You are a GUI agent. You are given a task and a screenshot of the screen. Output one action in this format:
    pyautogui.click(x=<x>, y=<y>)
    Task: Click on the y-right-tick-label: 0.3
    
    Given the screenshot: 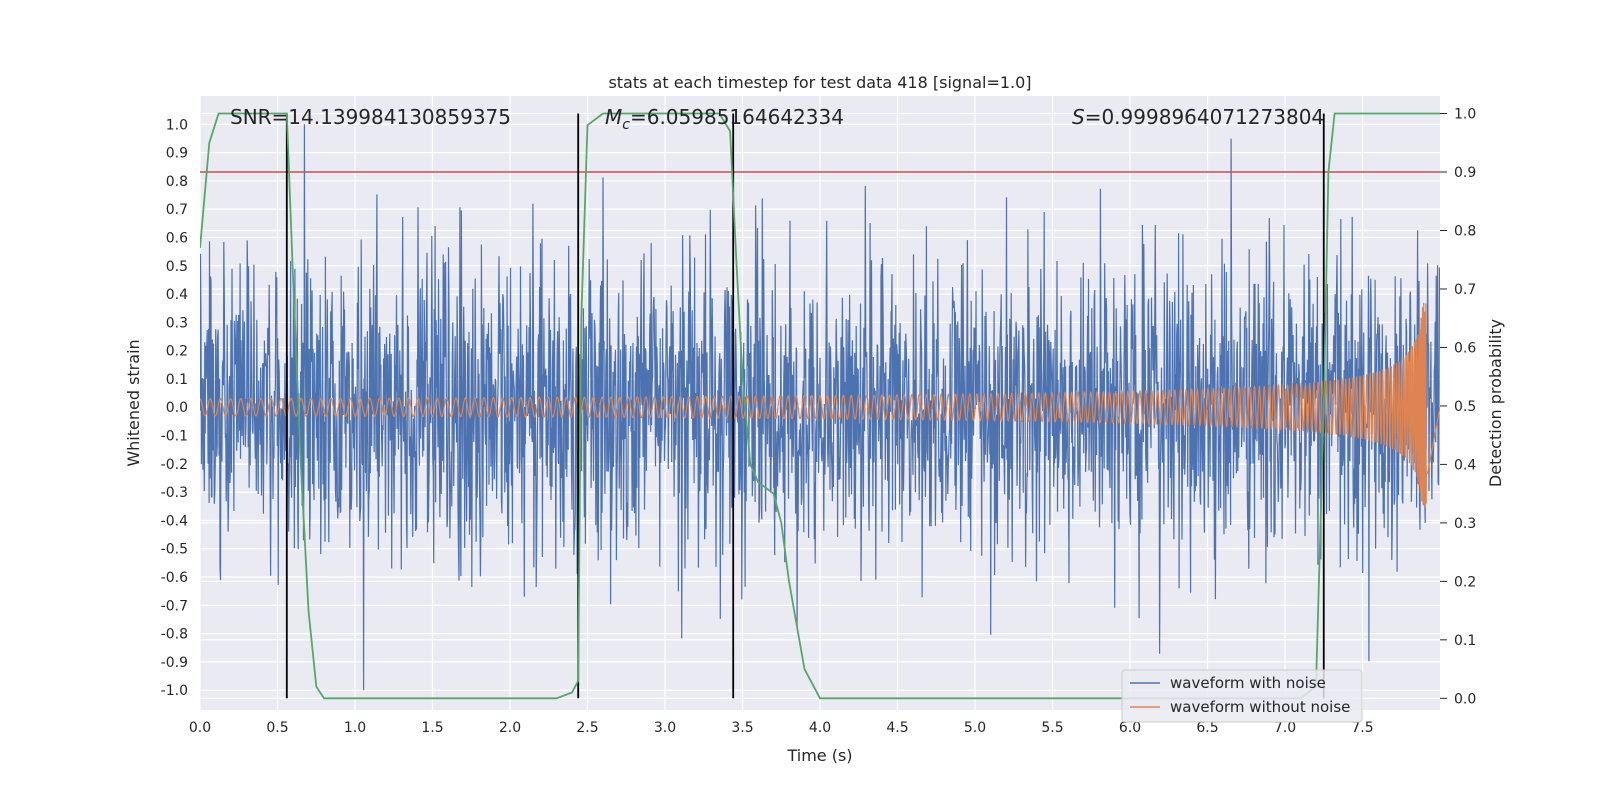 What is the action you would take?
    pyautogui.click(x=1465, y=524)
    